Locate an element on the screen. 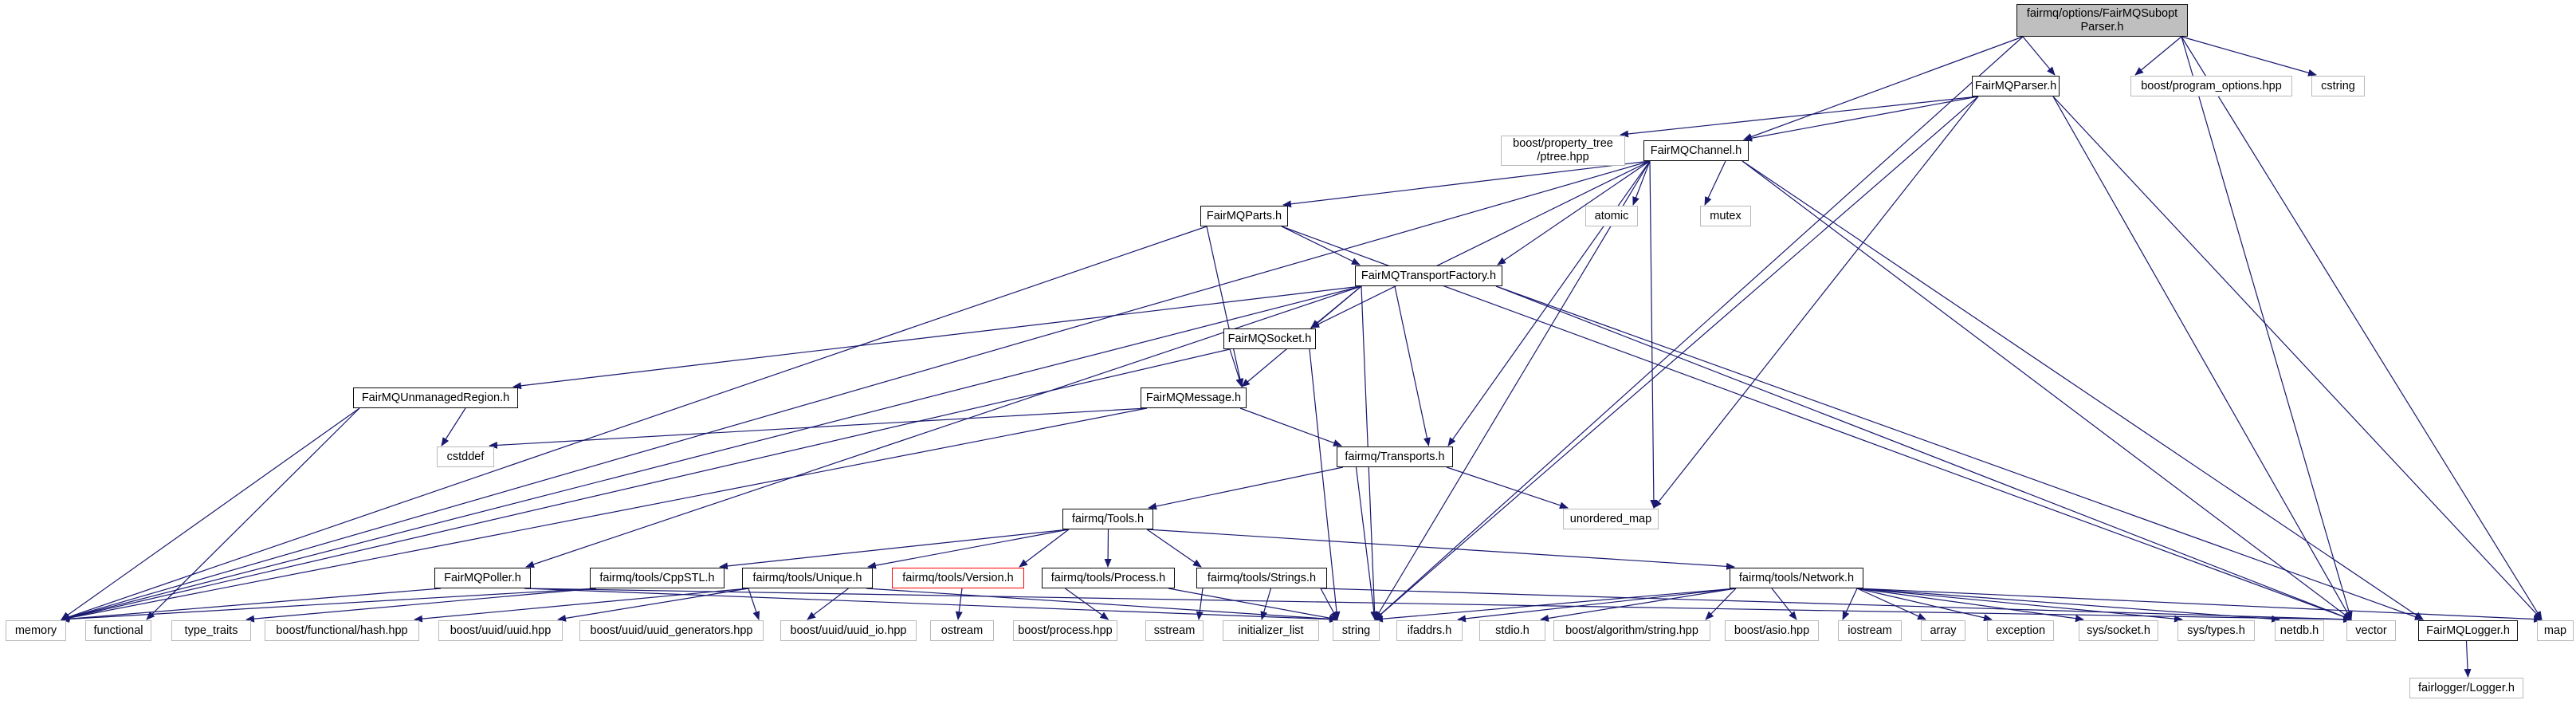 The image size is (2576, 708). node-vector-label: vector is located at coordinates (2371, 630).